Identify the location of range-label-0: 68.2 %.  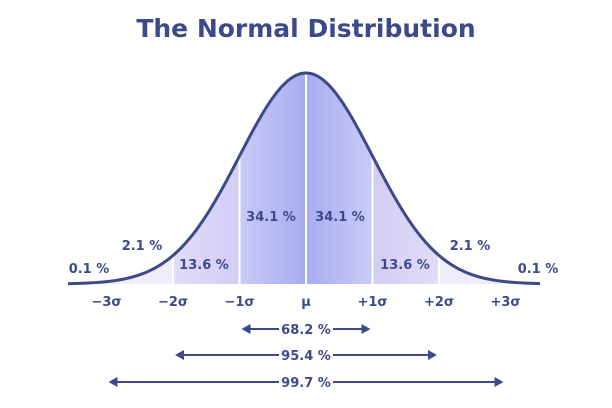
(306, 330).